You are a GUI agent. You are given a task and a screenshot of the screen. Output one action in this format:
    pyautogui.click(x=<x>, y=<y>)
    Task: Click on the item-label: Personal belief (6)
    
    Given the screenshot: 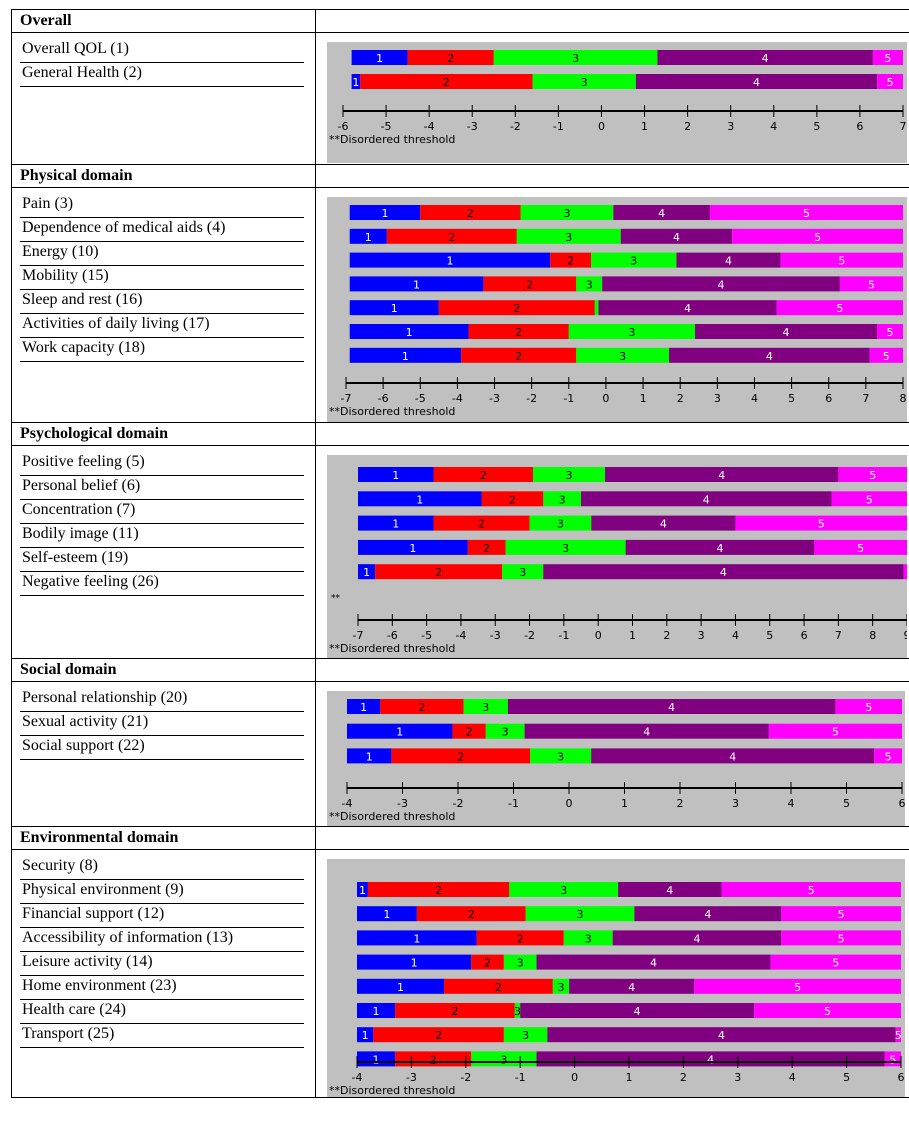 What is the action you would take?
    pyautogui.click(x=162, y=488)
    